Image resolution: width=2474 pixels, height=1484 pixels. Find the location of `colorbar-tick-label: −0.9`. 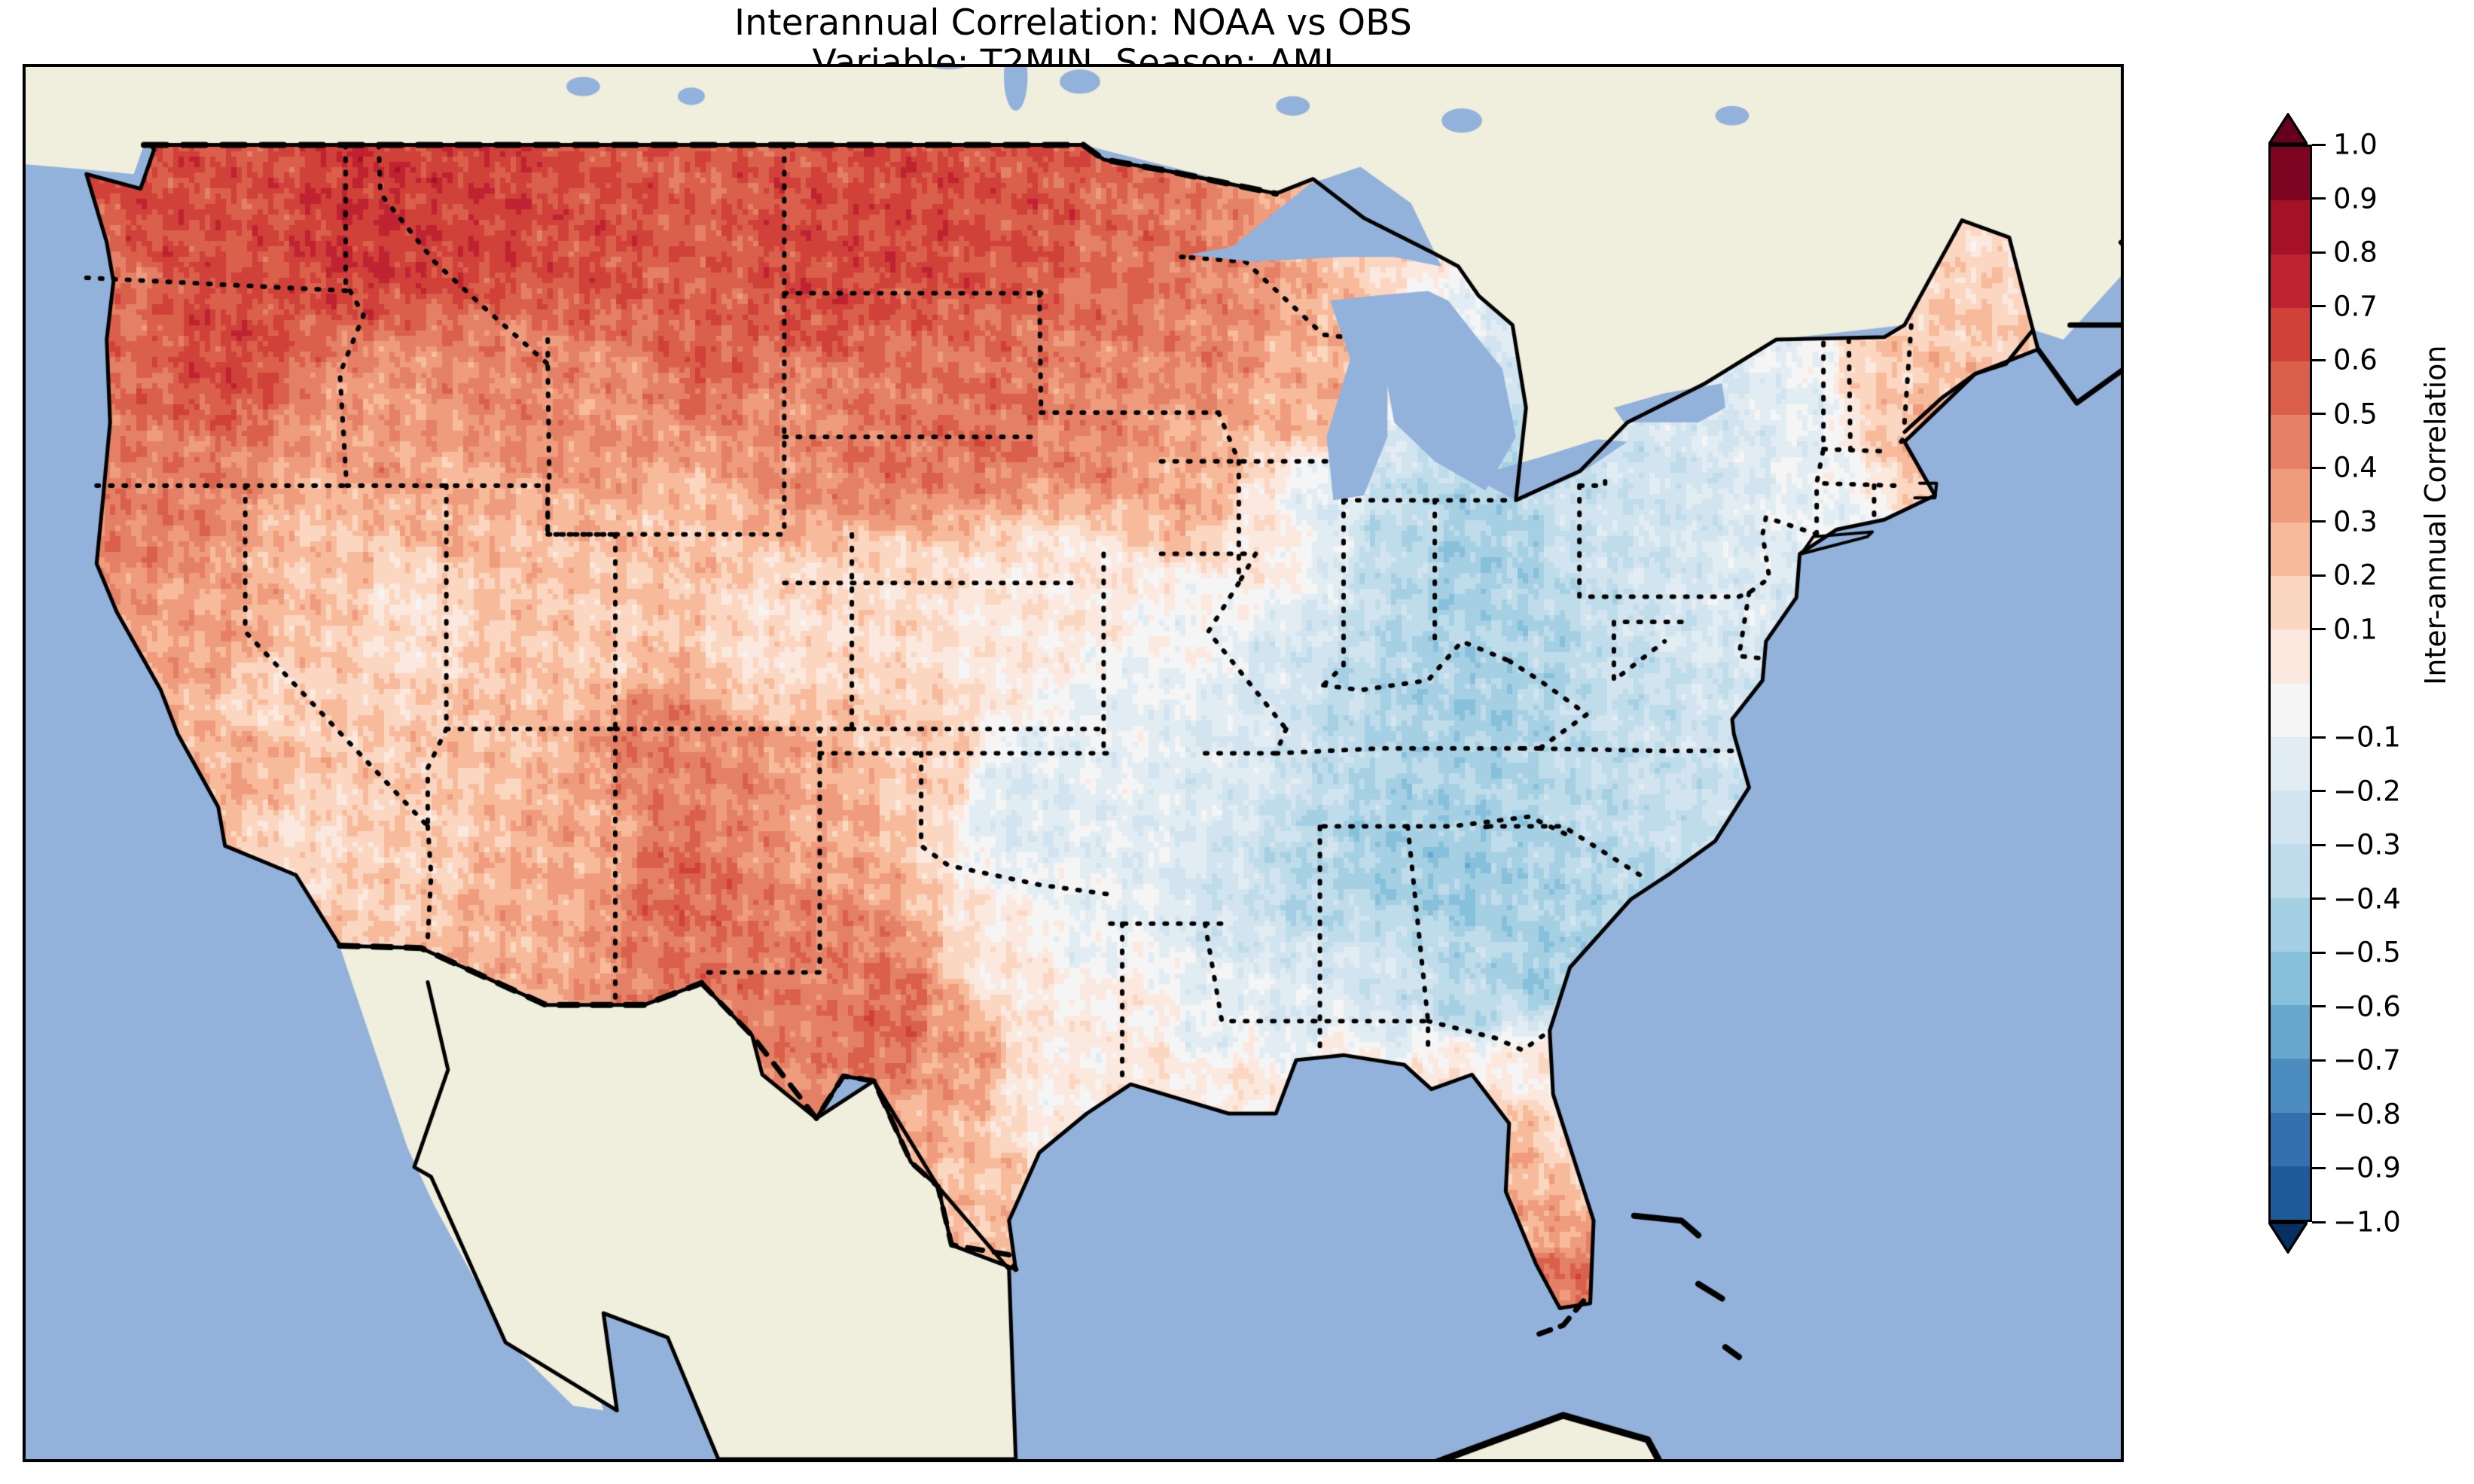

colorbar-tick-label: −0.9 is located at coordinates (2367, 1167).